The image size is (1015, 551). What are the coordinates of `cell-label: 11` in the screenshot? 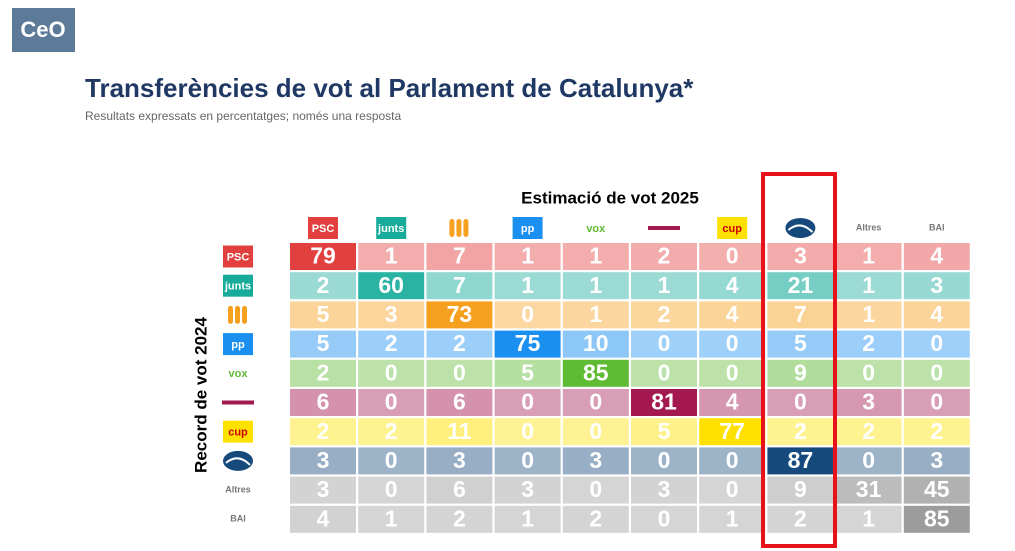 It's located at (459, 431).